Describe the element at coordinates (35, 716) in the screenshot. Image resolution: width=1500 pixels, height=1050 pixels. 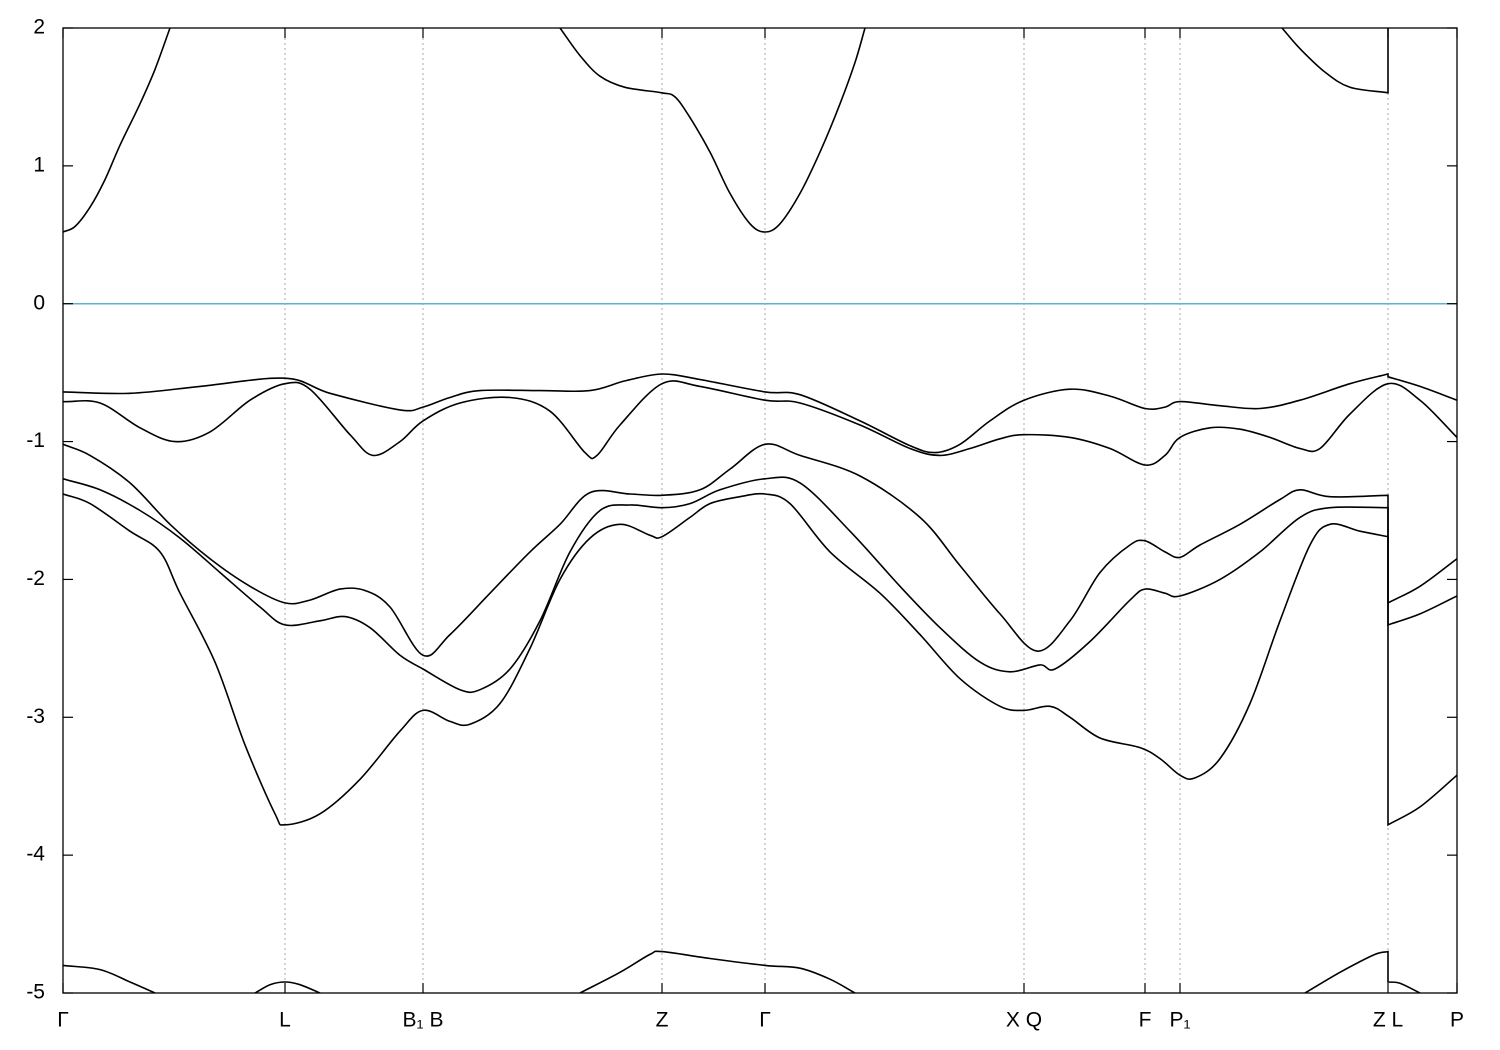
I see `y-tick-label: -3` at that location.